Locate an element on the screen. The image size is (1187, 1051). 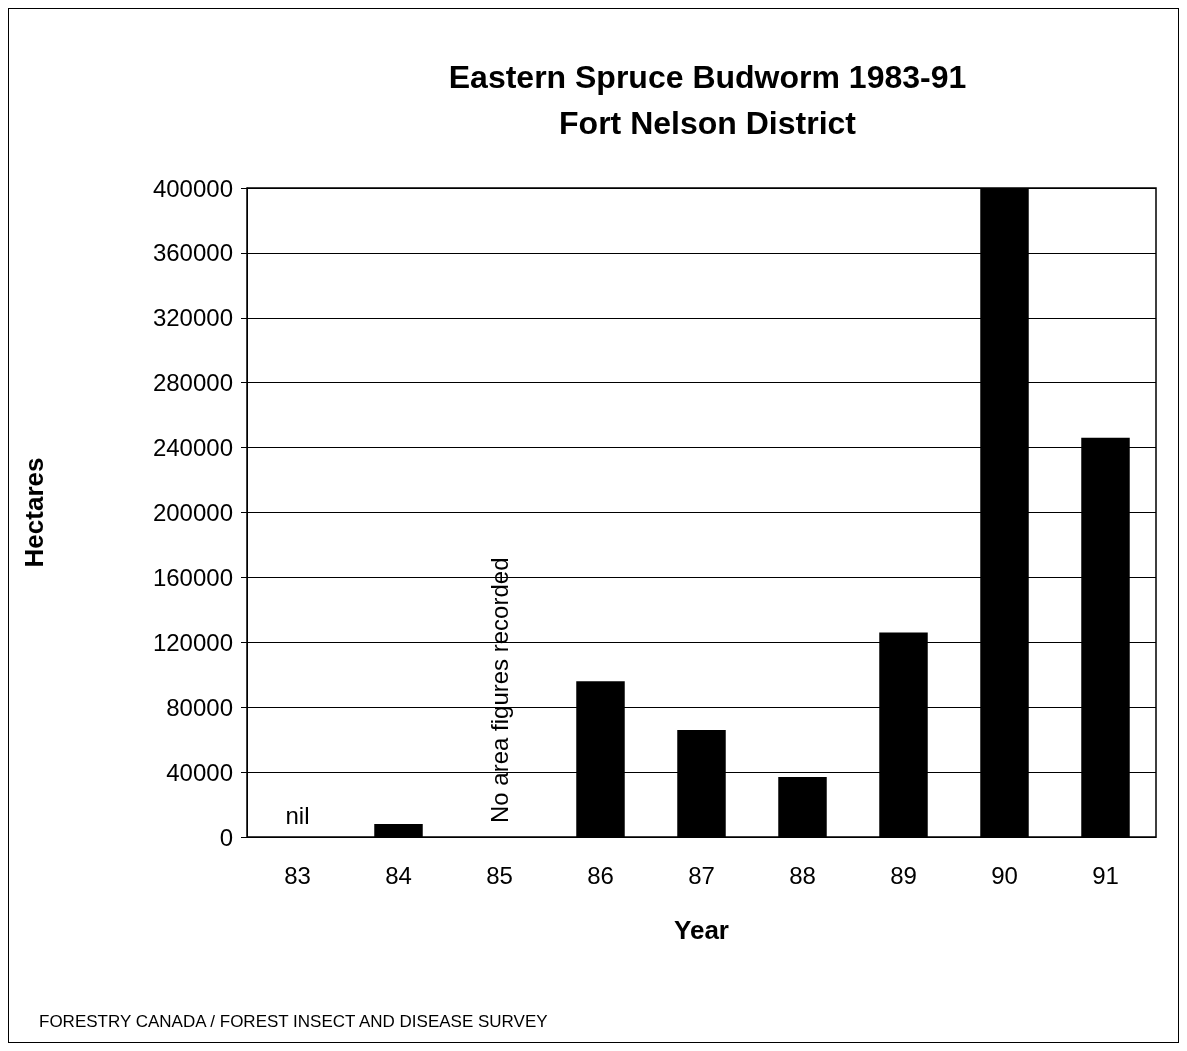
x-tick-label: 86 is located at coordinates (600, 875).